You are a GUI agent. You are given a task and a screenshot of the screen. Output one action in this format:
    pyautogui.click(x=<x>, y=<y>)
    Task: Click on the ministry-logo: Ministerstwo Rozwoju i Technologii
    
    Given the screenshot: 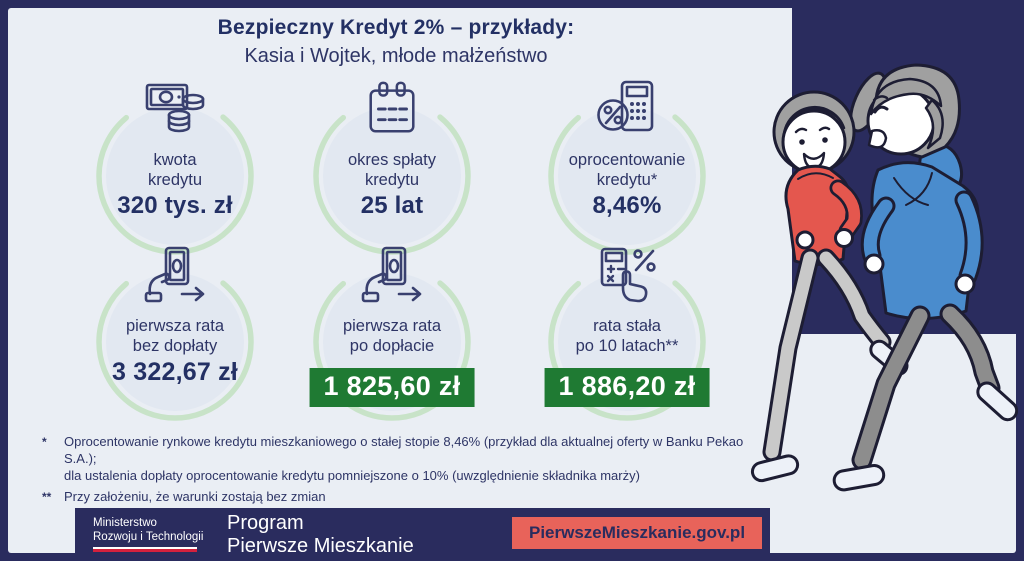 What is the action you would take?
    pyautogui.click(x=148, y=530)
    